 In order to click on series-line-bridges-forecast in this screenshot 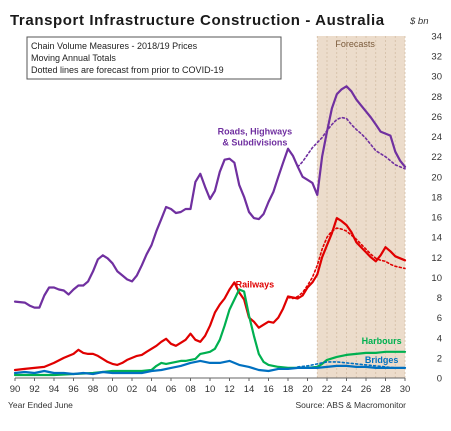, I will do `click(351, 365)`.